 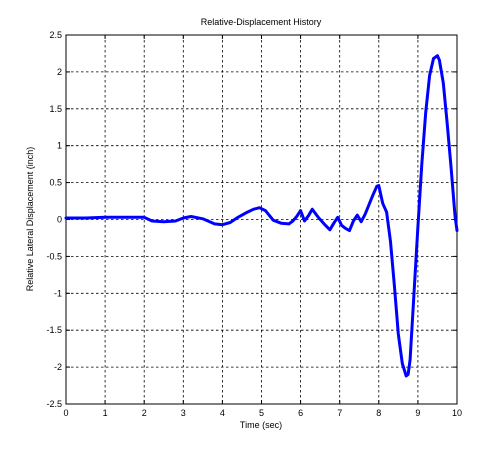 I want to click on x-tick-label: 3, so click(x=183, y=413).